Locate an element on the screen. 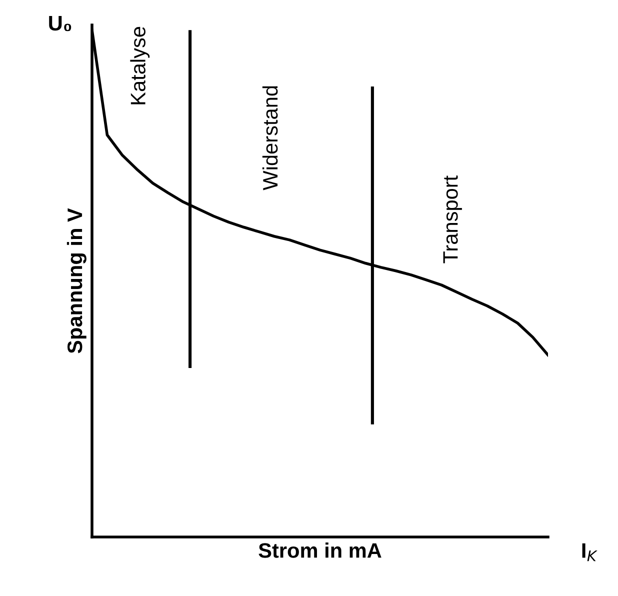  y-axis-title: Spannung in V is located at coordinates (76, 281).